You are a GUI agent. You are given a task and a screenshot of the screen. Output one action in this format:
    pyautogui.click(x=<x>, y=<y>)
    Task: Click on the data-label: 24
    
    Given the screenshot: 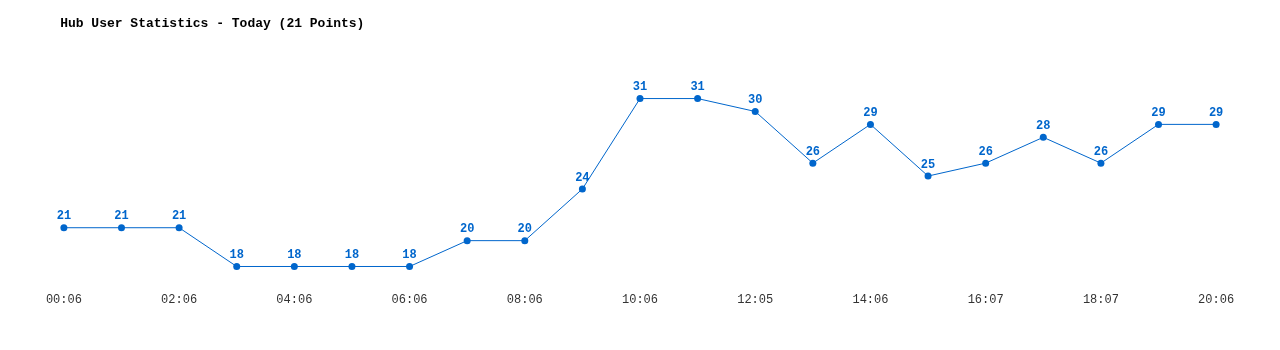 What is the action you would take?
    pyautogui.click(x=582, y=177)
    